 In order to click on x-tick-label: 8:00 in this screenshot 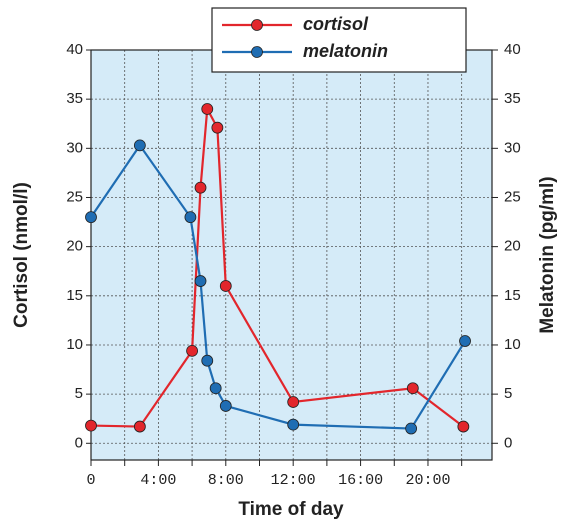, I will do `click(226, 480)`.